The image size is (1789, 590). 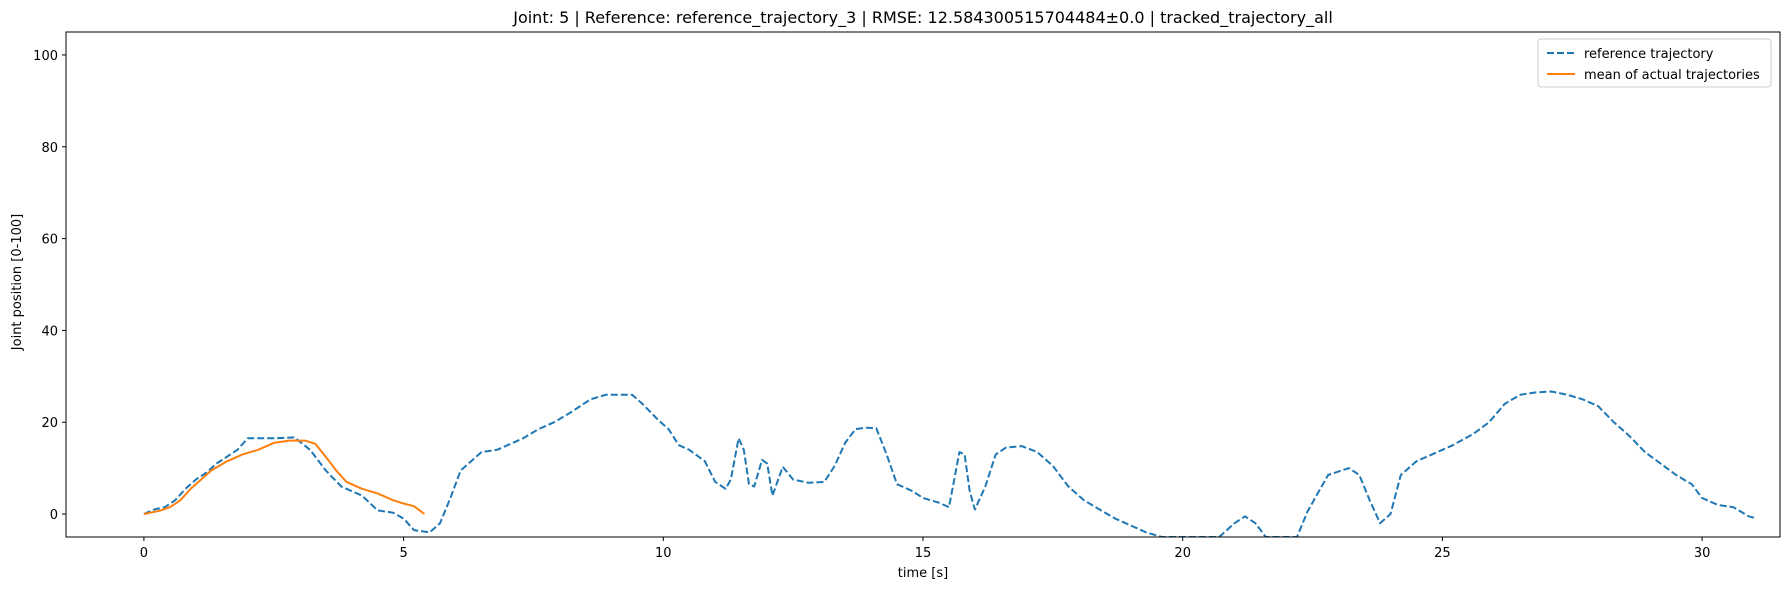 I want to click on y-tick-label: 80, so click(x=49, y=148).